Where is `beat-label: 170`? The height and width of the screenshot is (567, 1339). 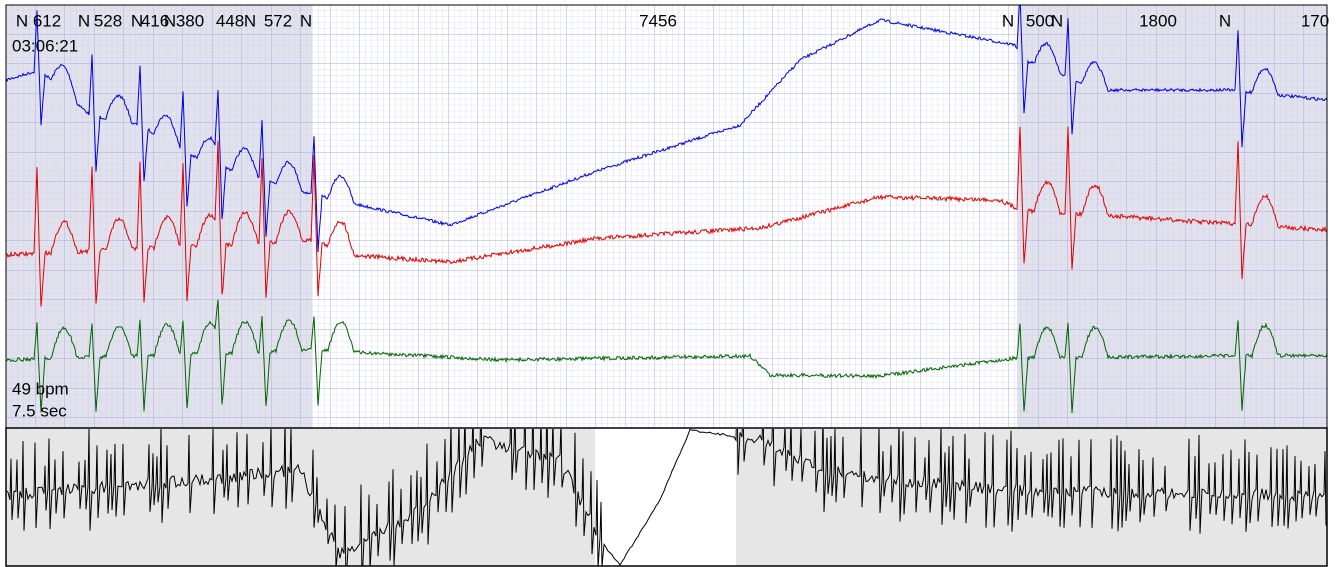
beat-label: 170 is located at coordinates (1315, 20).